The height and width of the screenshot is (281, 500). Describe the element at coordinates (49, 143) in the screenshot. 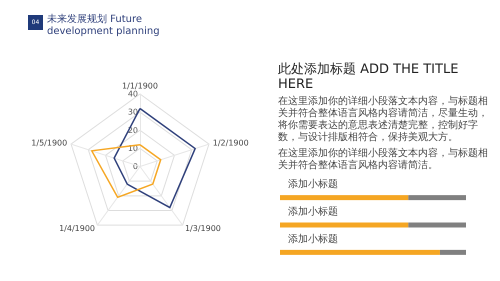

I see `spoke-label: 1/5/1900` at that location.